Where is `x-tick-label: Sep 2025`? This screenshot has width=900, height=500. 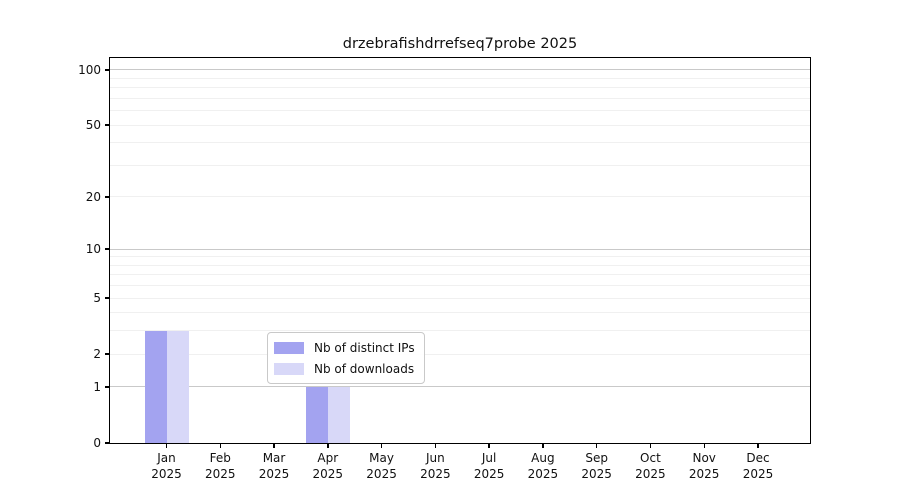
x-tick-label: Sep 2025 is located at coordinates (597, 466).